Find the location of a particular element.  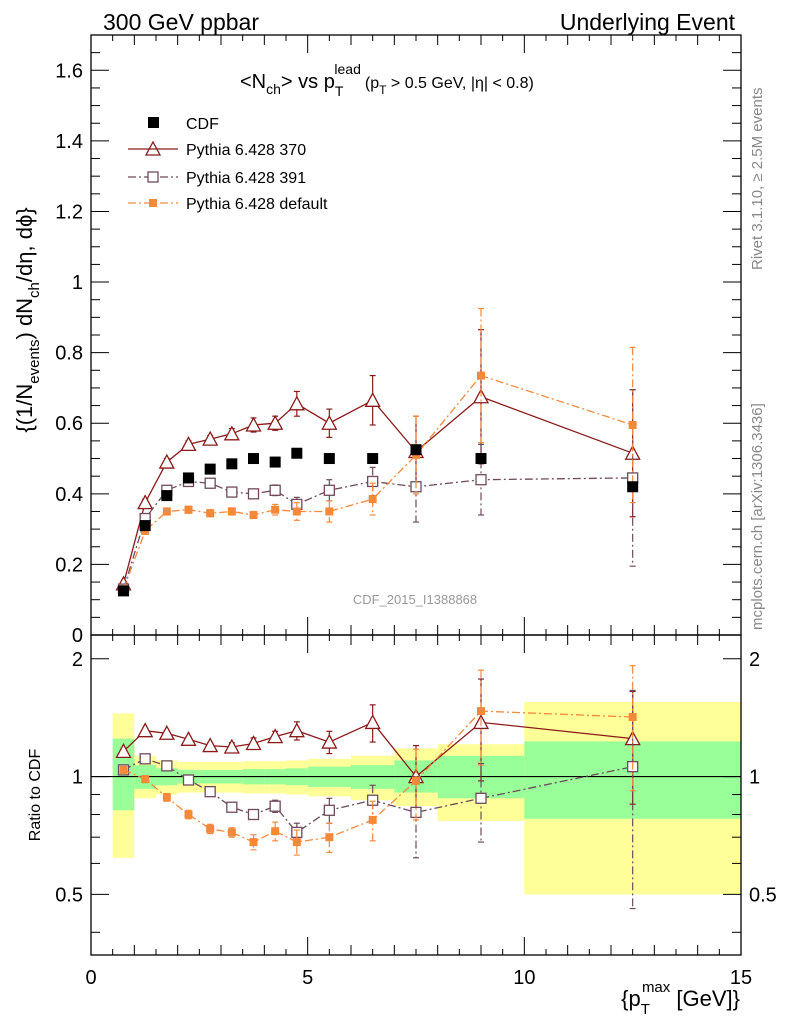

top-series-line-p370 is located at coordinates (377, 490).